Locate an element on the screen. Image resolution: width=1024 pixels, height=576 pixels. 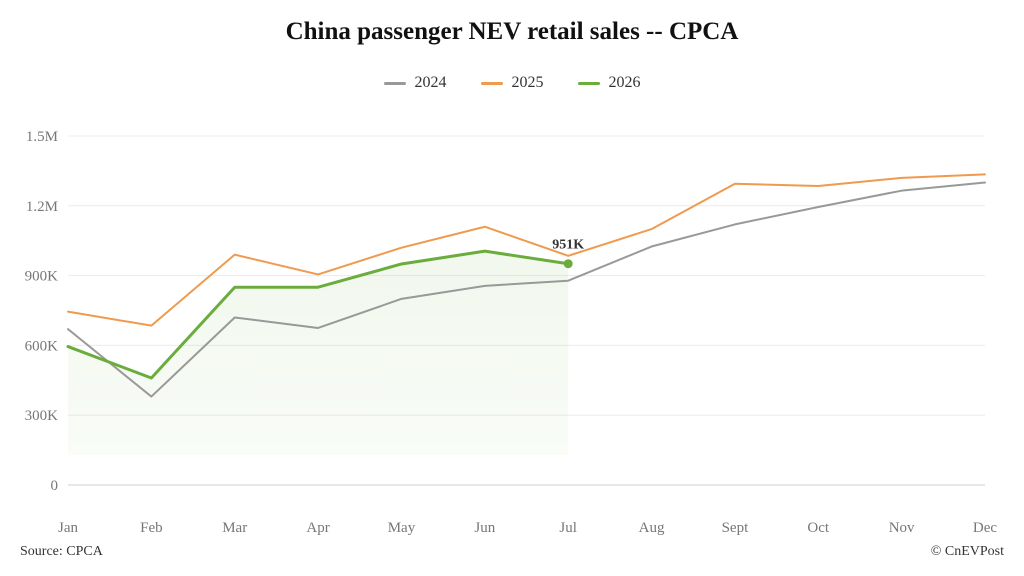
y-tick-label: 300K is located at coordinates (42, 416).